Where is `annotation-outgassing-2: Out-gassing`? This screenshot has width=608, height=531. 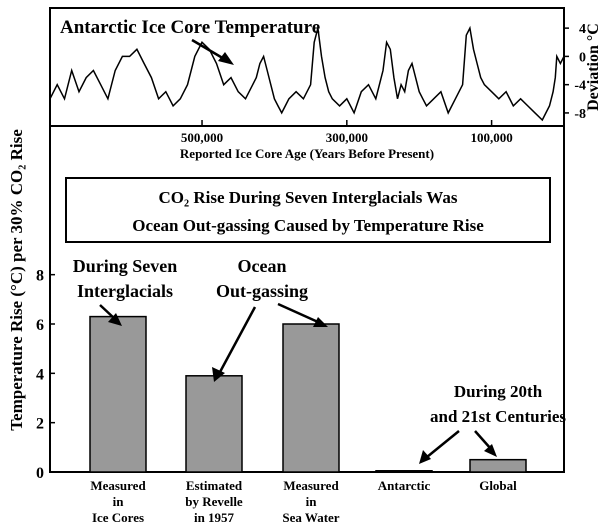 annotation-outgassing-2: Out-gassing is located at coordinates (262, 291).